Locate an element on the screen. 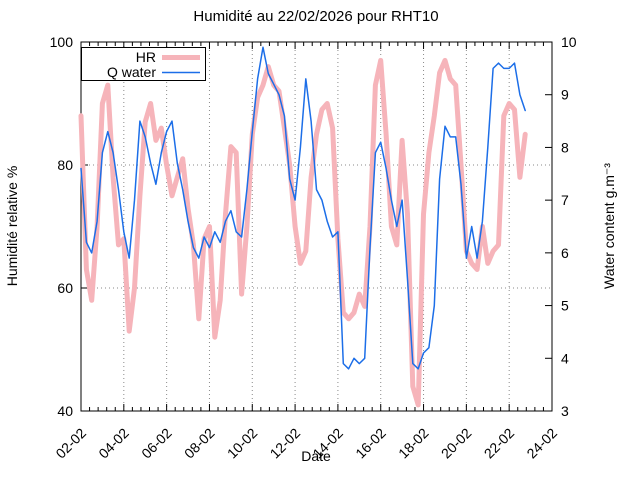 The height and width of the screenshot is (480, 640). x-tick-label: 22-02 is located at coordinates (499, 443).